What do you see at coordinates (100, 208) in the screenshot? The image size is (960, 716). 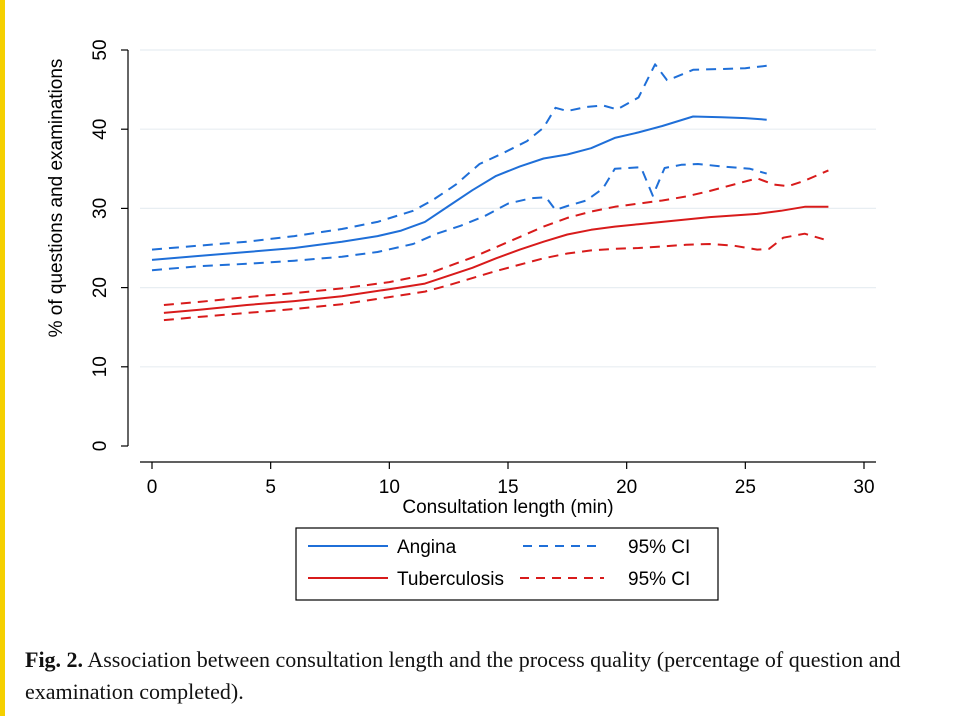 I see `y-tick-label: 30` at bounding box center [100, 208].